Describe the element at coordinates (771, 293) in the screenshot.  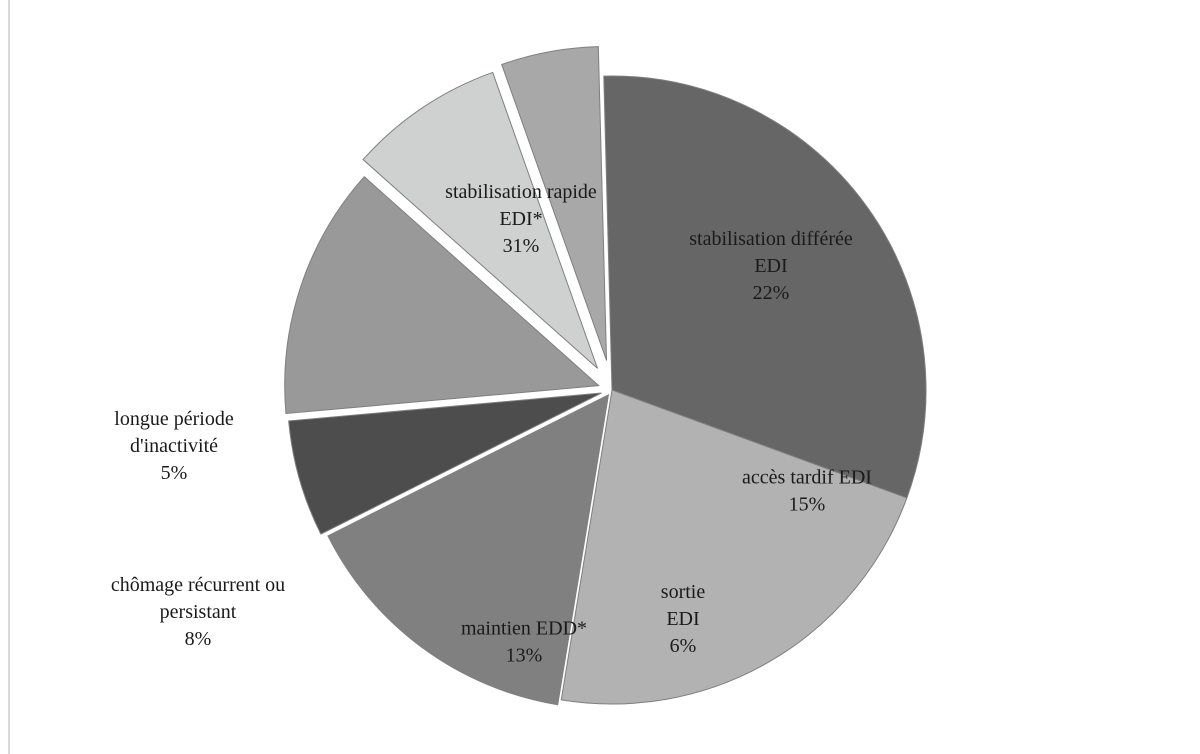
I see `slice-percent: 22%` at that location.